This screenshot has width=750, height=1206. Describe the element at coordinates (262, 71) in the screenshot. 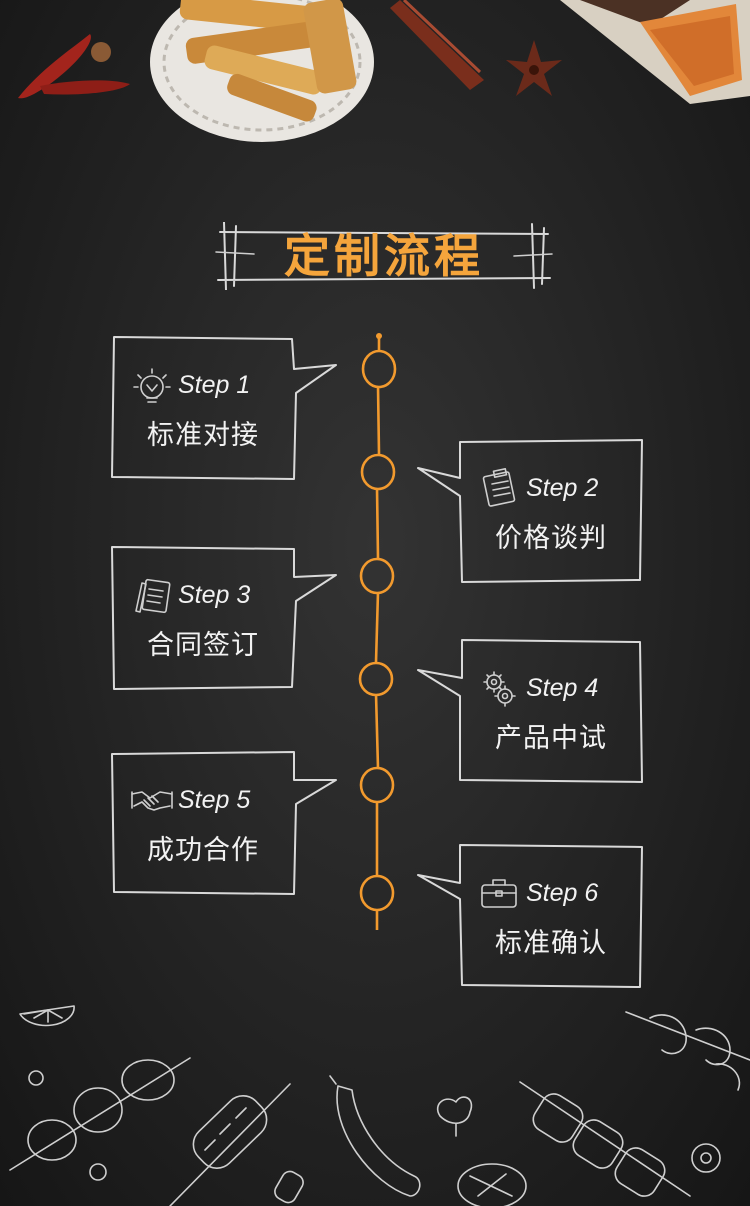

I see `fried-food-plate-icon` at that location.